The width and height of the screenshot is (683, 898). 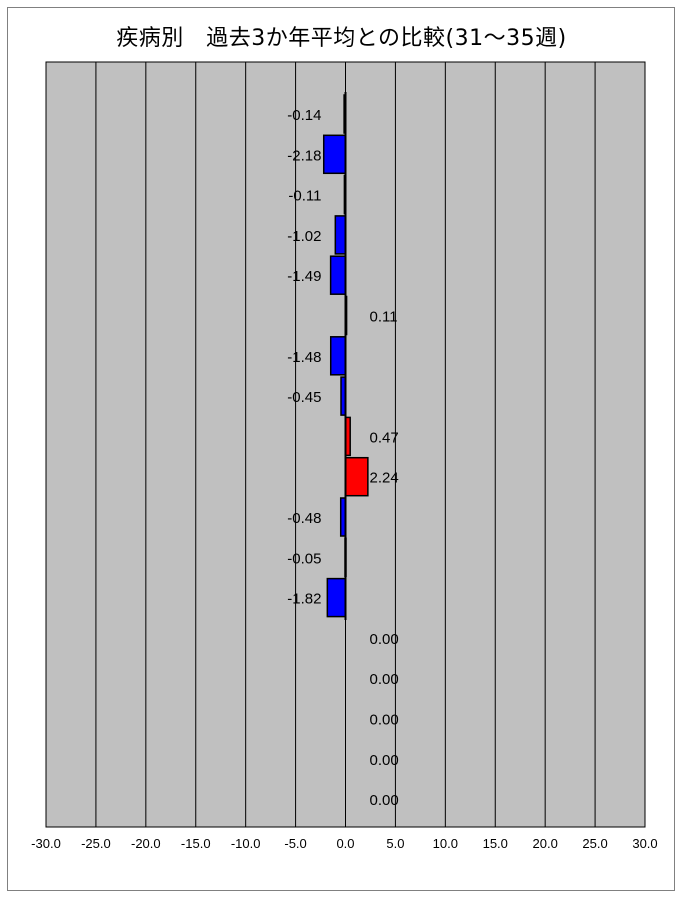 I want to click on data-label: -1.49, so click(x=304, y=276).